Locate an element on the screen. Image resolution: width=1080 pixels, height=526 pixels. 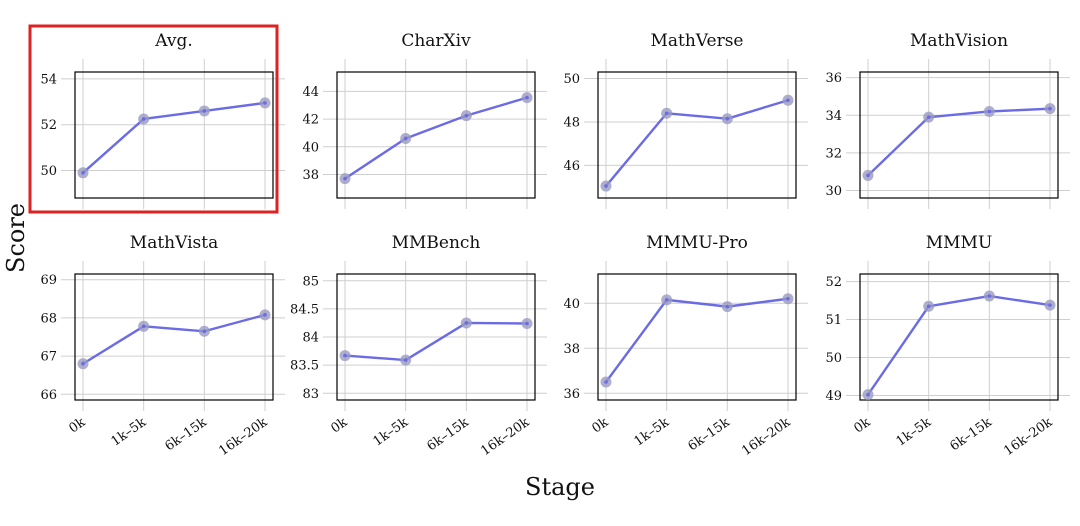
y-tick-label: 83.5 is located at coordinates (304, 366).